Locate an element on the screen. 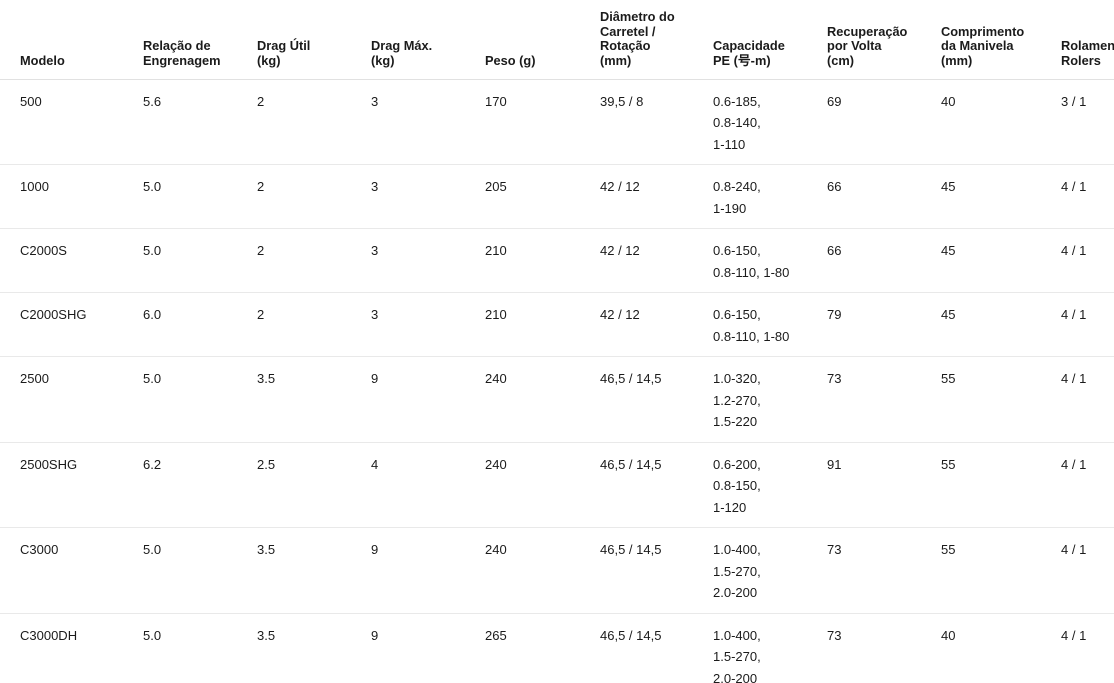  cell-relacao: 6.0 is located at coordinates (200, 325).